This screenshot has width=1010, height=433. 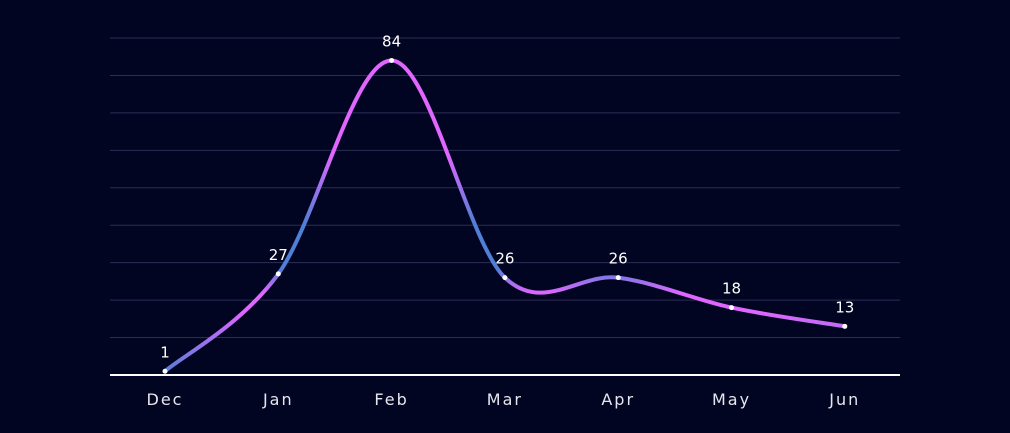 I want to click on x-tick-label-apr: Apr, so click(x=618, y=399).